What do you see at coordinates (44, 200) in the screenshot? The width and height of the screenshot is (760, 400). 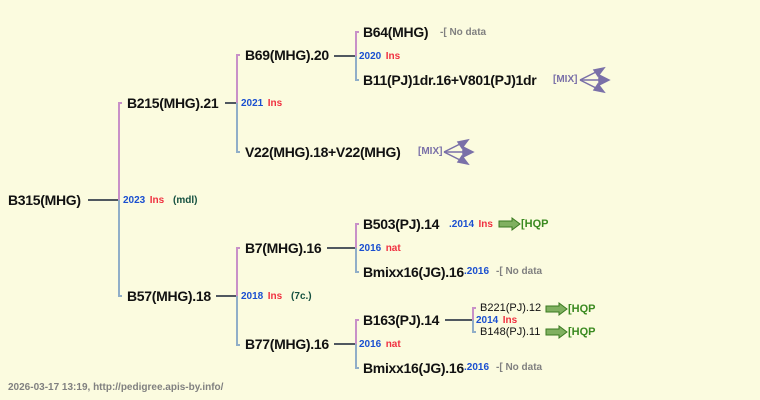 I see `root-name: B315(MHG)` at bounding box center [44, 200].